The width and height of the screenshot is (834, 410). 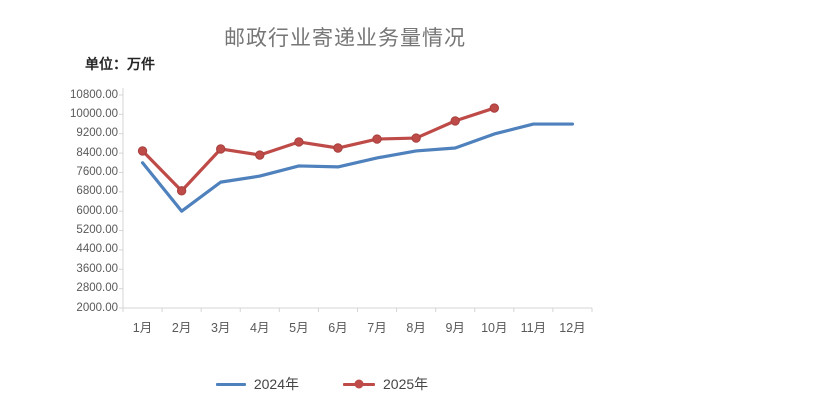 What do you see at coordinates (97, 210) in the screenshot?
I see `y-tick-label: 6000.00` at bounding box center [97, 210].